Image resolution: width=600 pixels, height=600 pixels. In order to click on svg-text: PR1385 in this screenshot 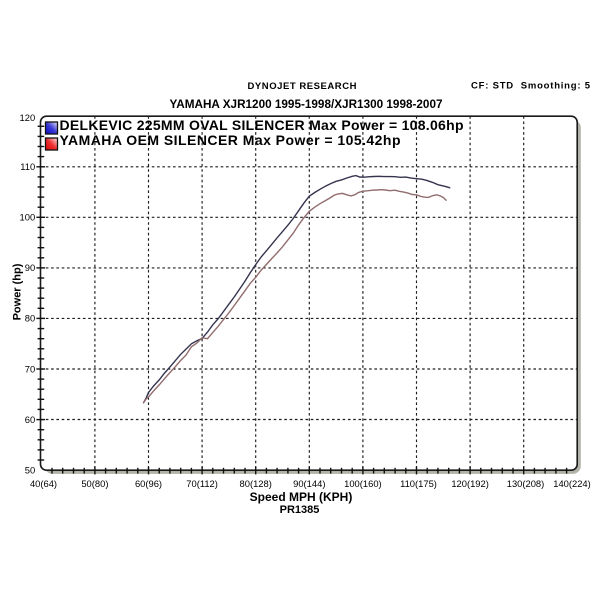, I will do `click(300, 510)`.